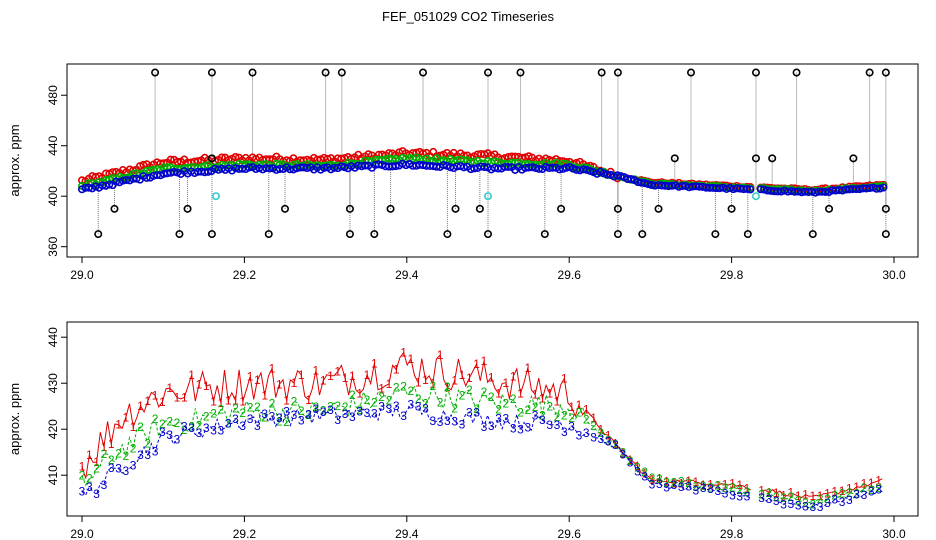 The width and height of the screenshot is (936, 540). What do you see at coordinates (14, 160) in the screenshot?
I see `y-axis-label: approx. ppm` at bounding box center [14, 160].